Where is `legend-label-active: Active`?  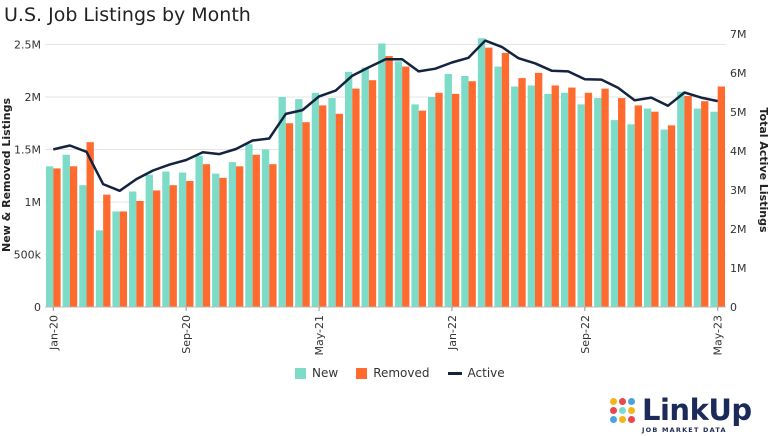 legend-label-active: Active is located at coordinates (486, 373).